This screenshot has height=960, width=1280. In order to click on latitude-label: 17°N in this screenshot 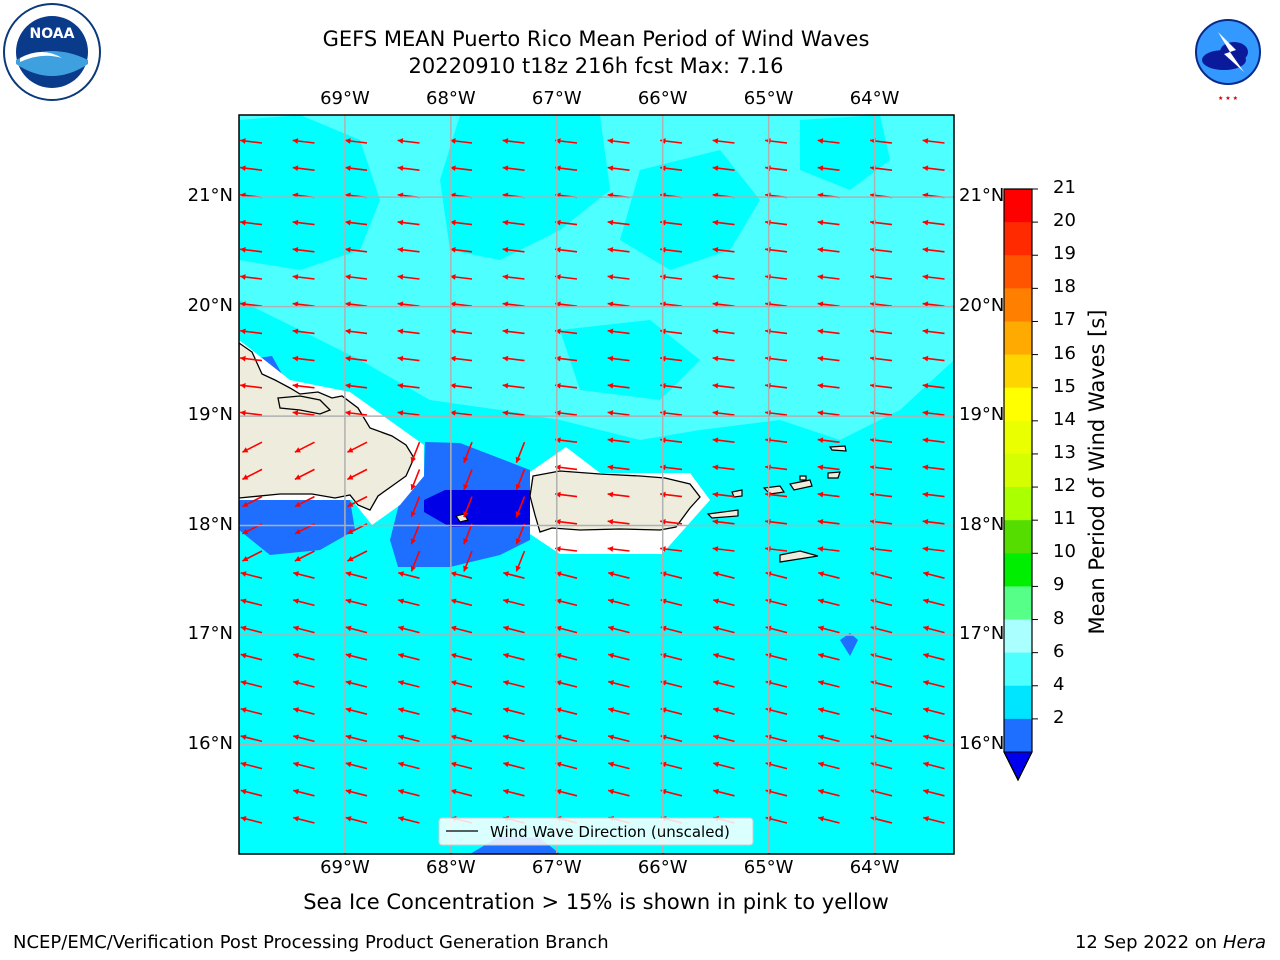, I will do `click(982, 634)`.